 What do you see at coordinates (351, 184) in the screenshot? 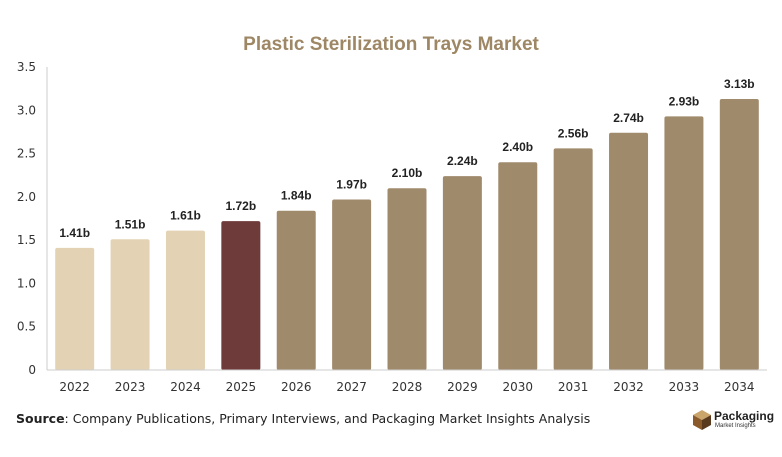
I see `data-label: 1.97b` at bounding box center [351, 184].